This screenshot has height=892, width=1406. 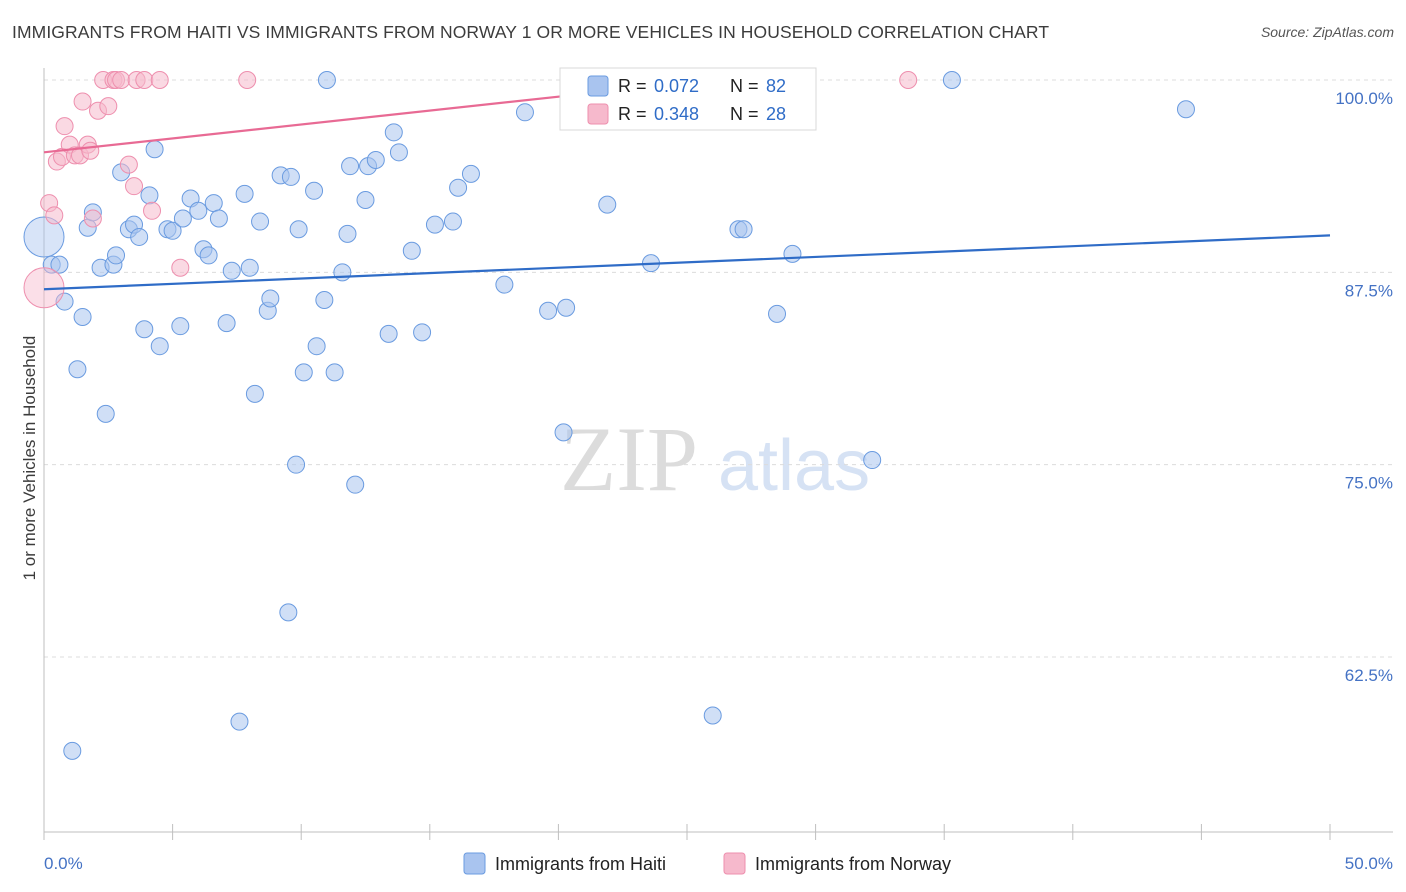 I want to click on series-legend-swatch-norway, so click(x=734, y=863).